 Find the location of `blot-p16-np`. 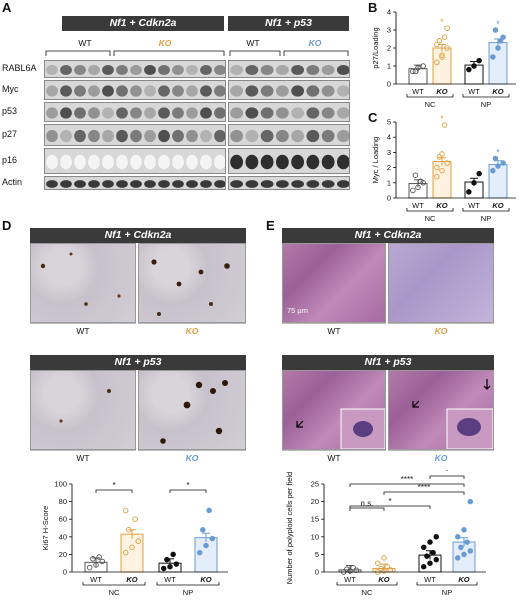

blot-p16-np is located at coordinates (289, 161).